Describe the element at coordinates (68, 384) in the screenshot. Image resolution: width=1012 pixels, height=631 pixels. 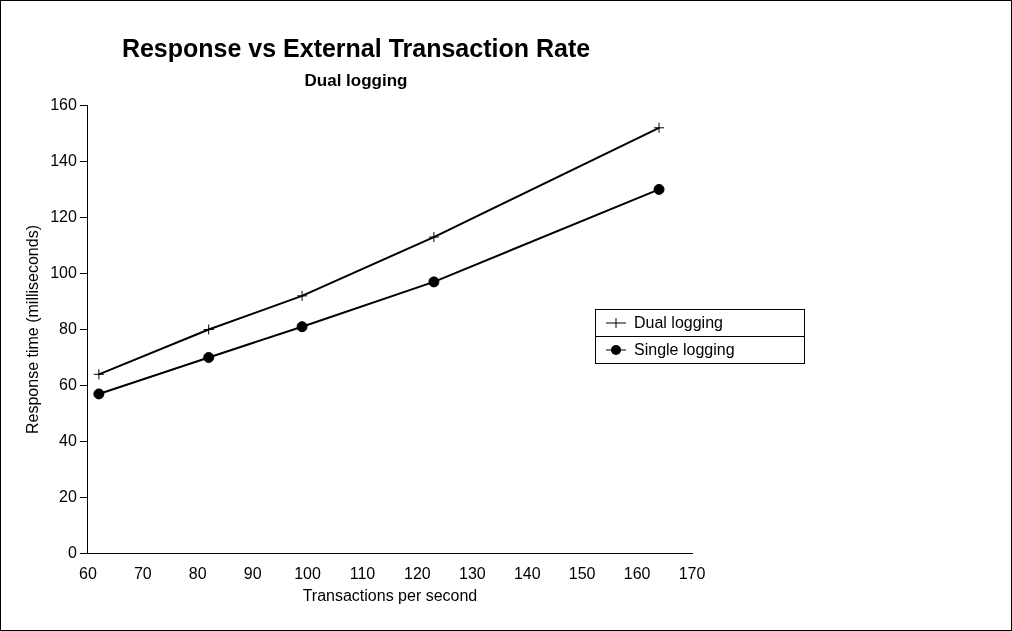
I see `y-tick-label: 60` at that location.